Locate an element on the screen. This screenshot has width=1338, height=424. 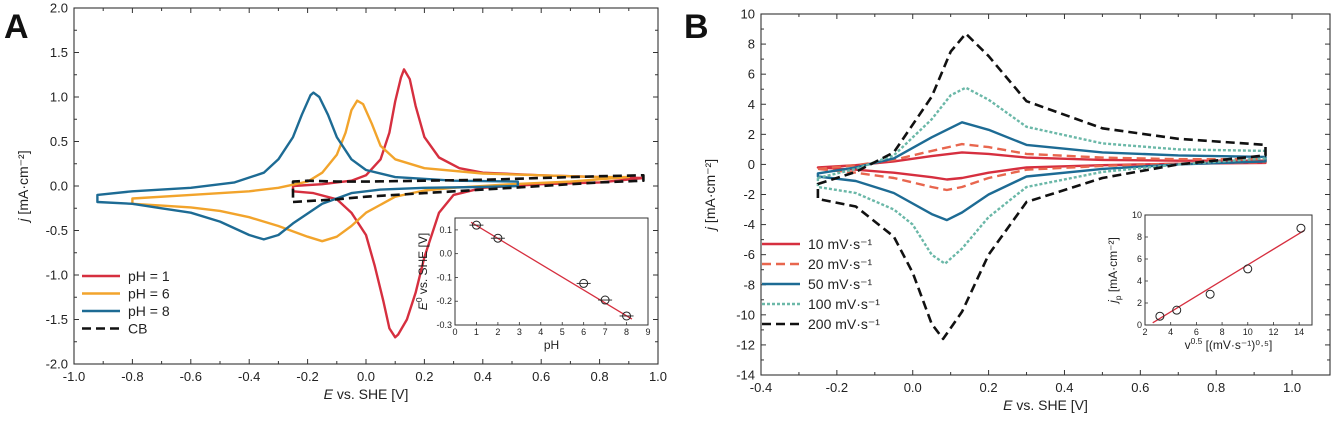
inset-y-tick-label: 8 is located at coordinates (1139, 237).